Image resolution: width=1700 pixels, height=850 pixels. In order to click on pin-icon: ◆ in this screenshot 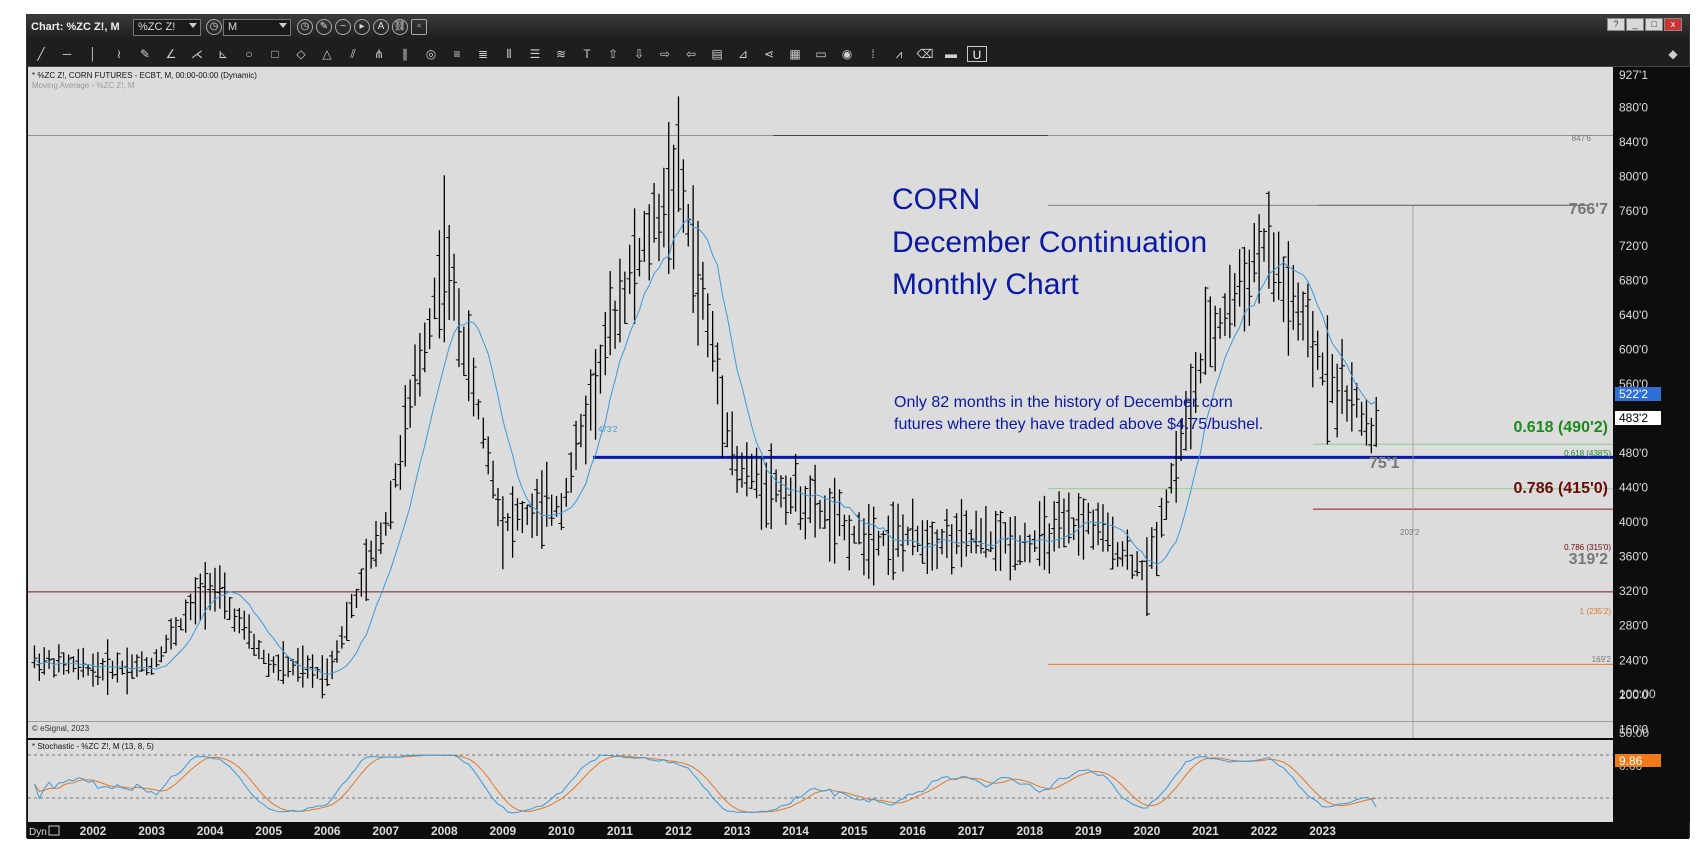, I will do `click(1673, 54)`.